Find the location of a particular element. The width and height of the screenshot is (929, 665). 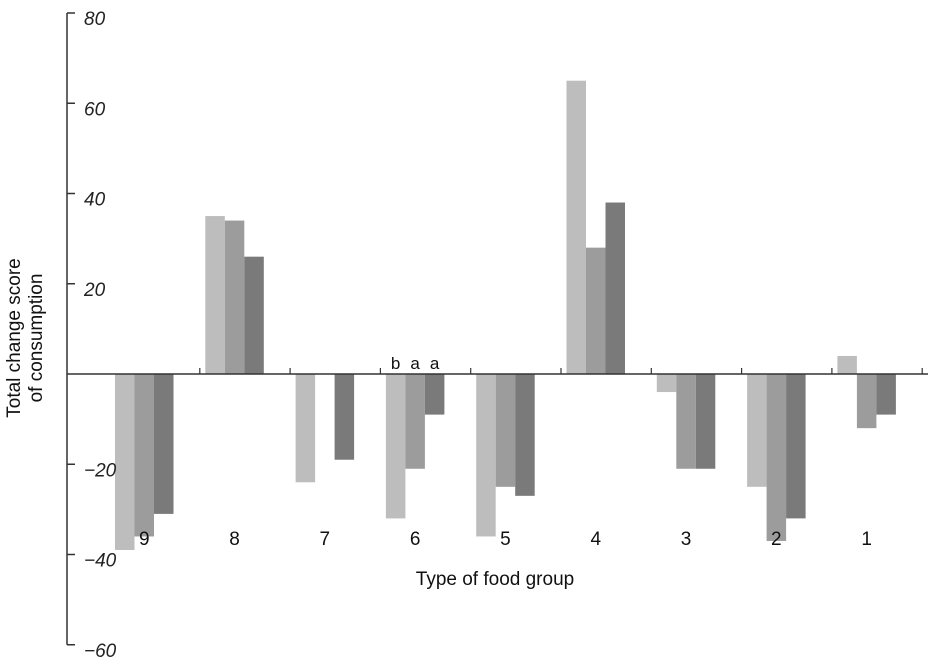

y-tick-label: −40 is located at coordinates (100, 561).